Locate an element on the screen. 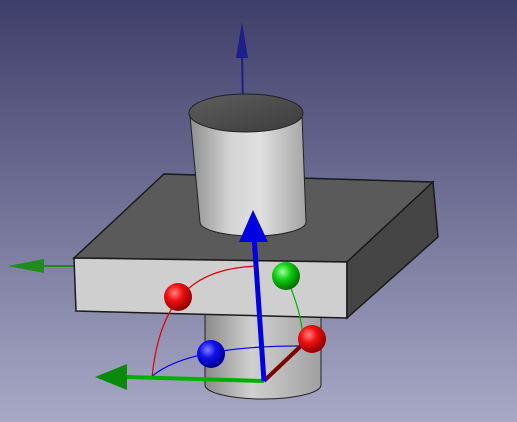 This screenshot has height=422, width=517. y-rotation-sphere is located at coordinates (286, 276).